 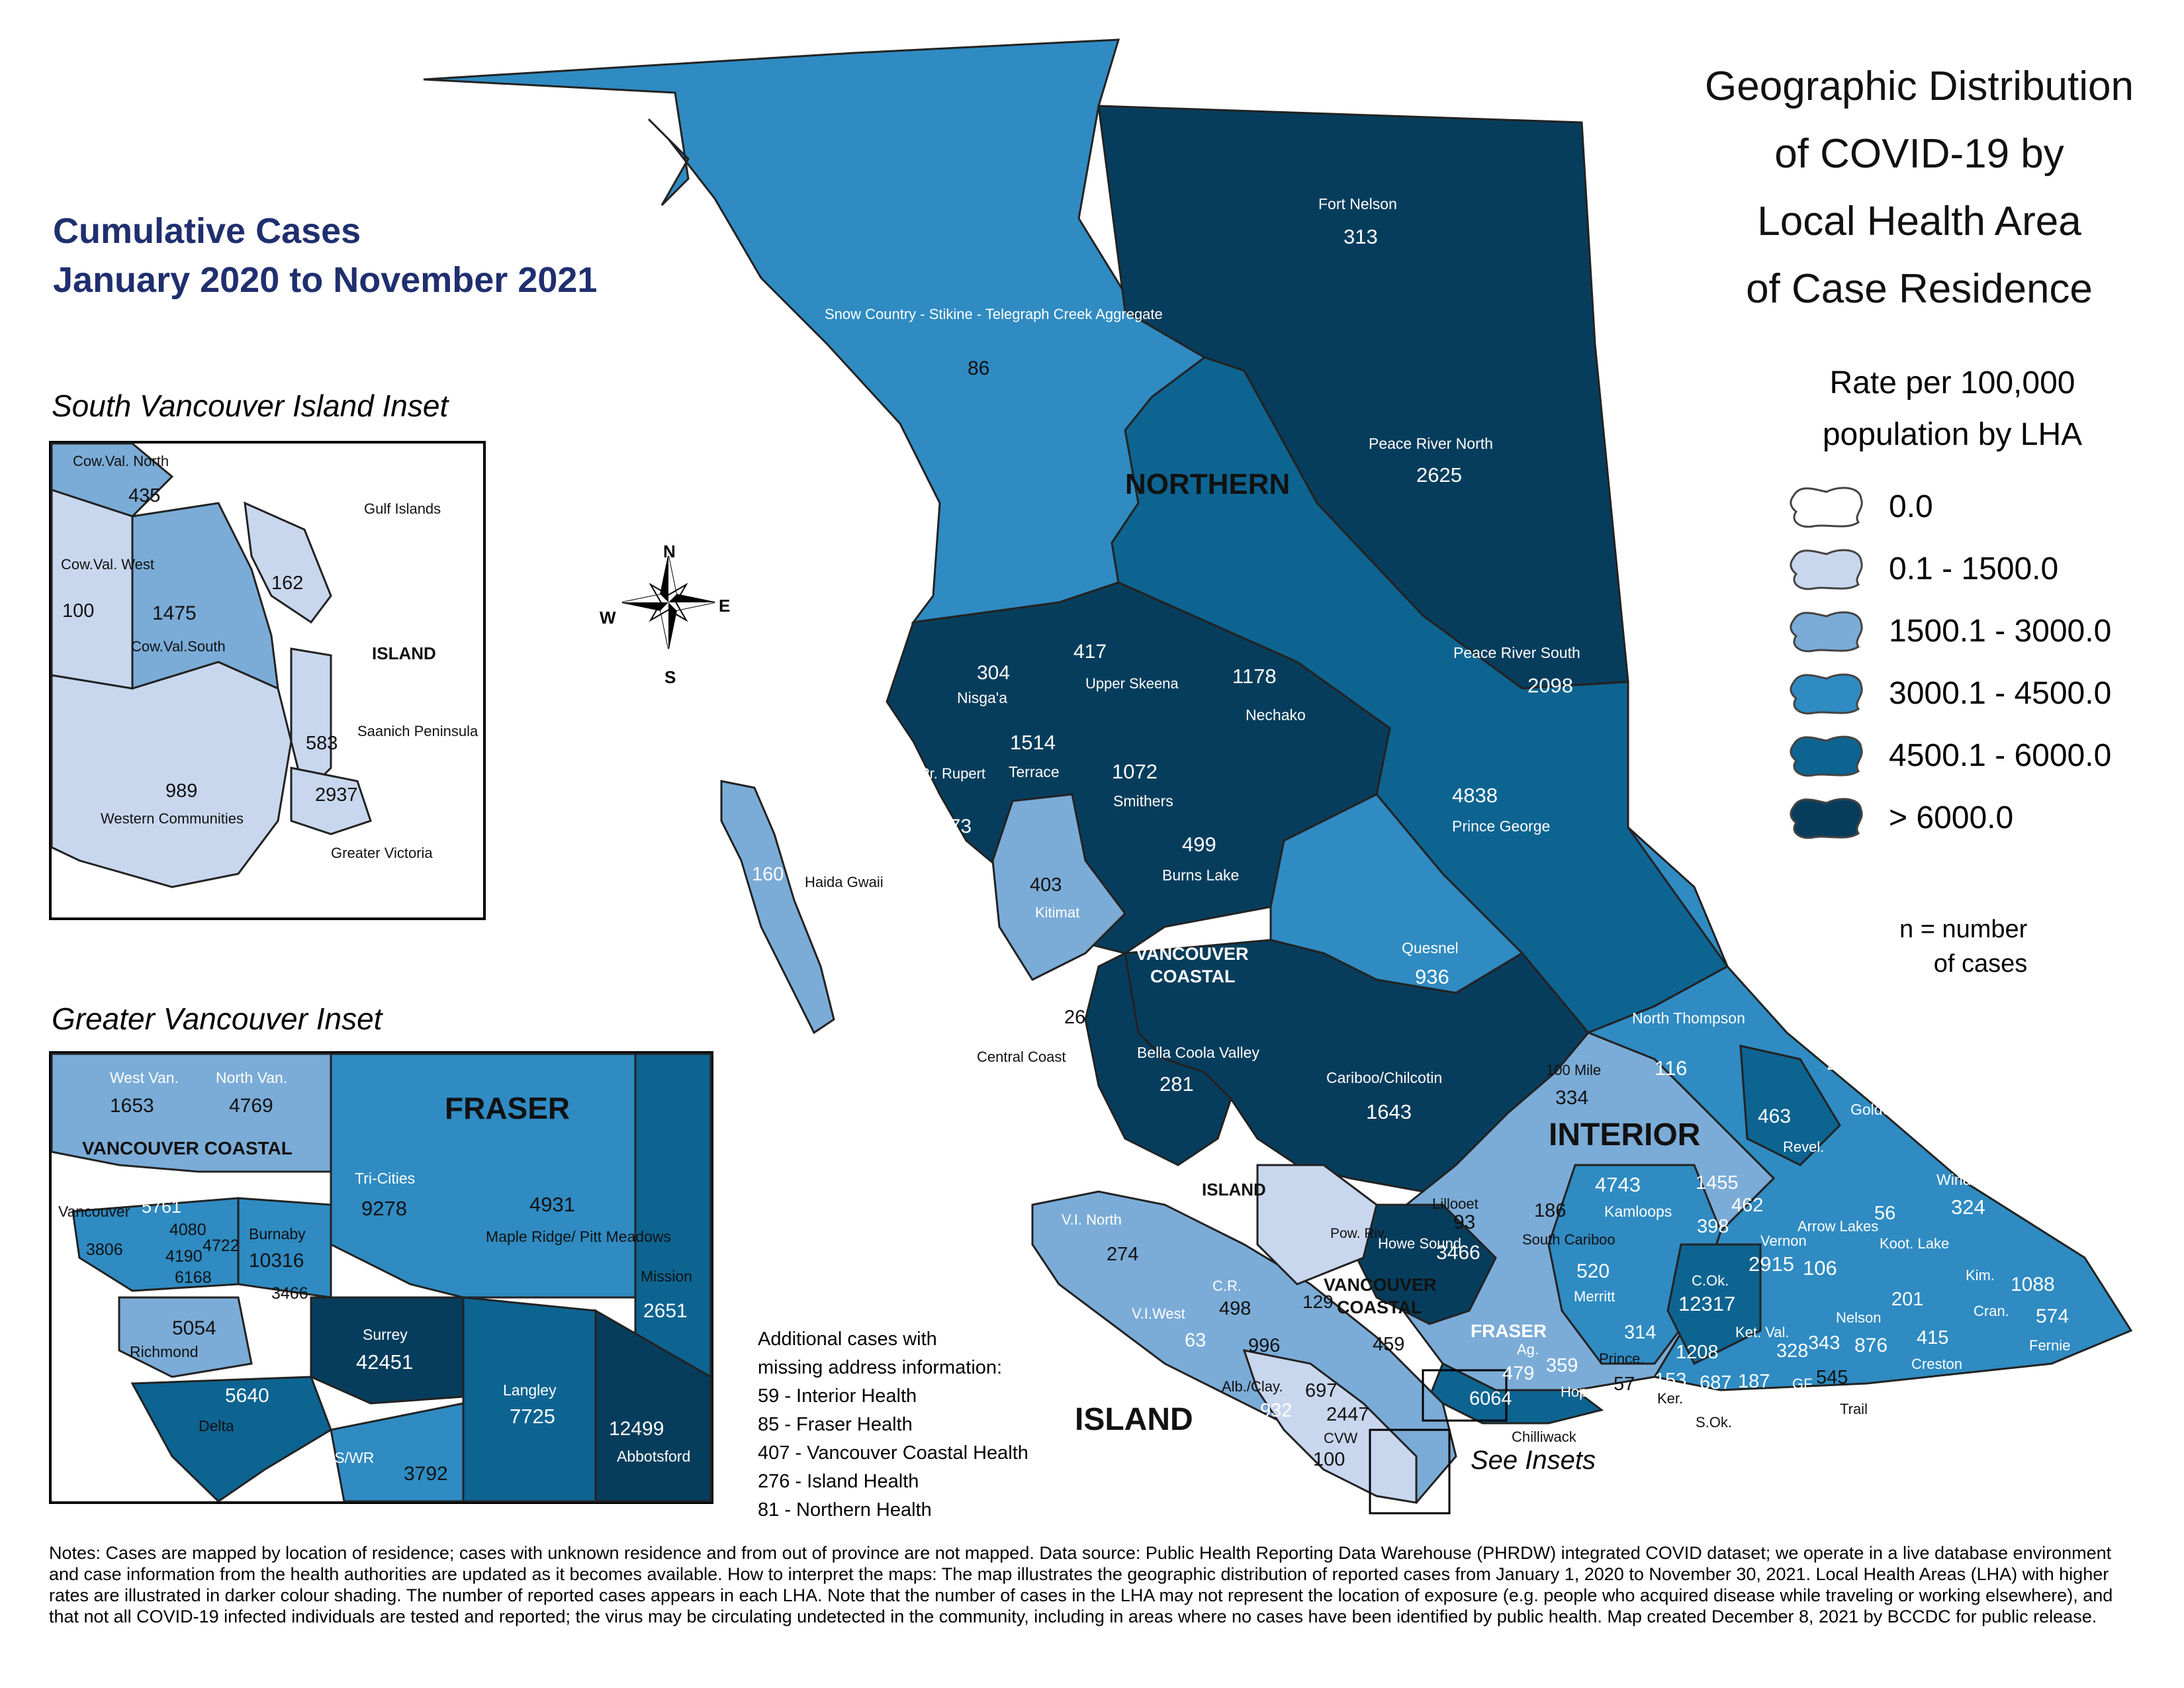 What do you see at coordinates (1671, 1068) in the screenshot?
I see `lha-n-north-thompson: 116` at bounding box center [1671, 1068].